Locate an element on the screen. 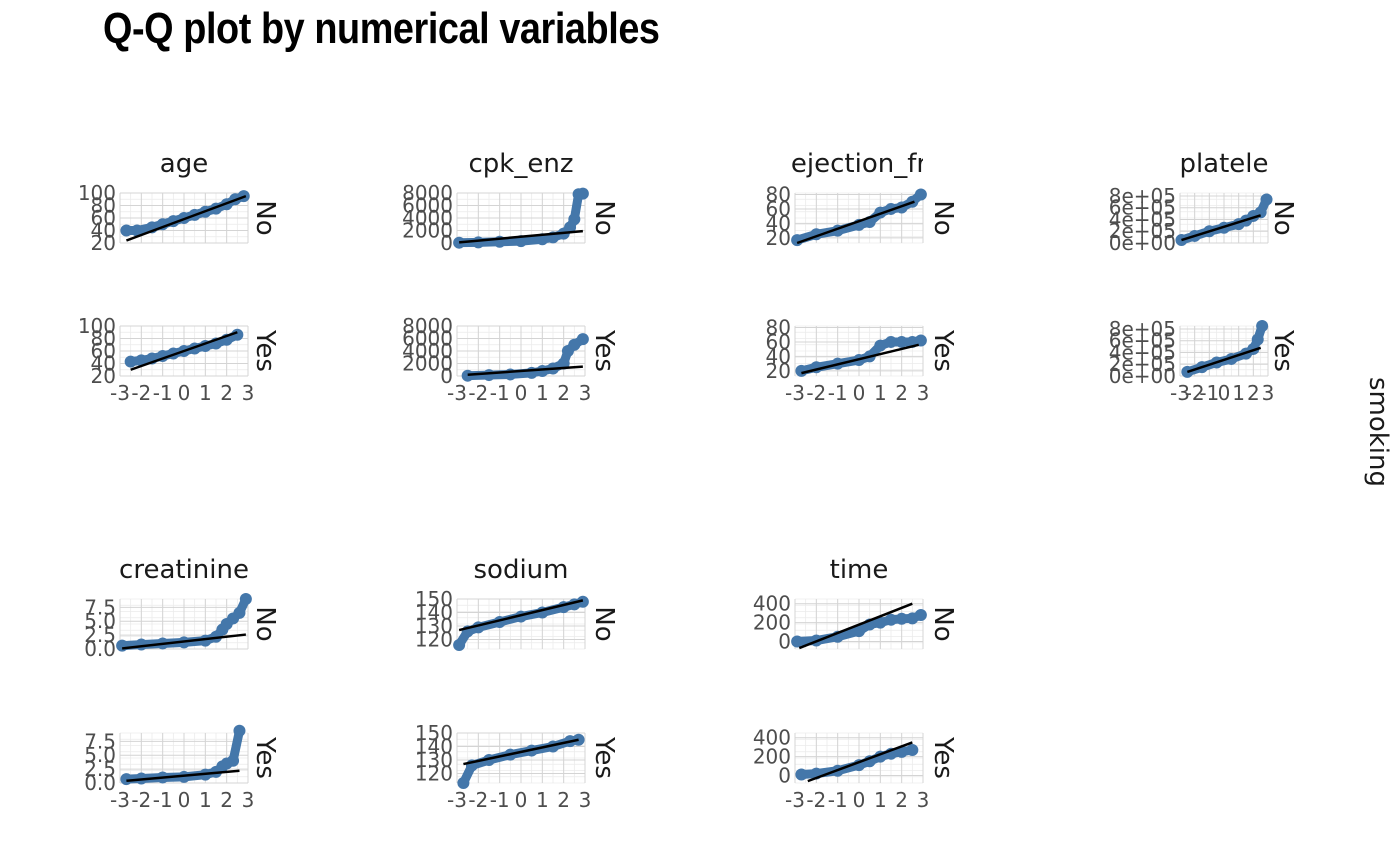 Image resolution: width=1400 pixels, height=866 pixels. y-tick-label: 0.0 is located at coordinates (100, 783).